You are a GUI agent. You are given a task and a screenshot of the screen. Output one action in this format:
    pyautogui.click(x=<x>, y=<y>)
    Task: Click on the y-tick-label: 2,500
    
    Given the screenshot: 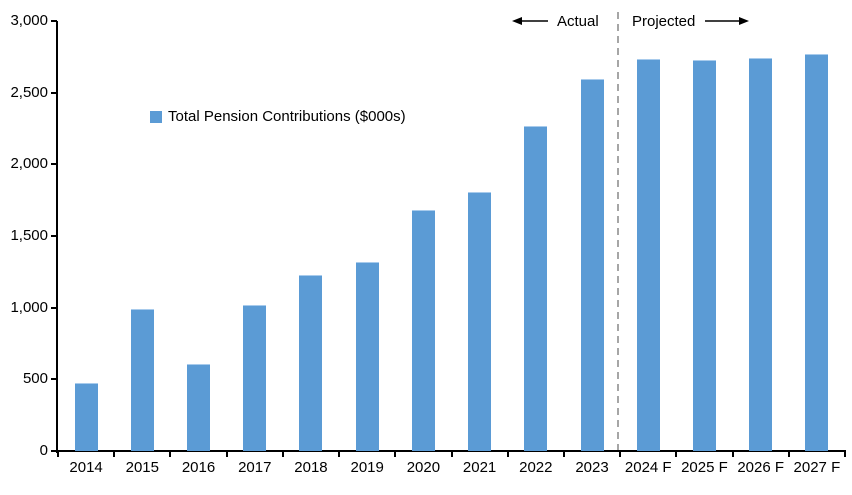 What is the action you would take?
    pyautogui.click(x=29, y=92)
    